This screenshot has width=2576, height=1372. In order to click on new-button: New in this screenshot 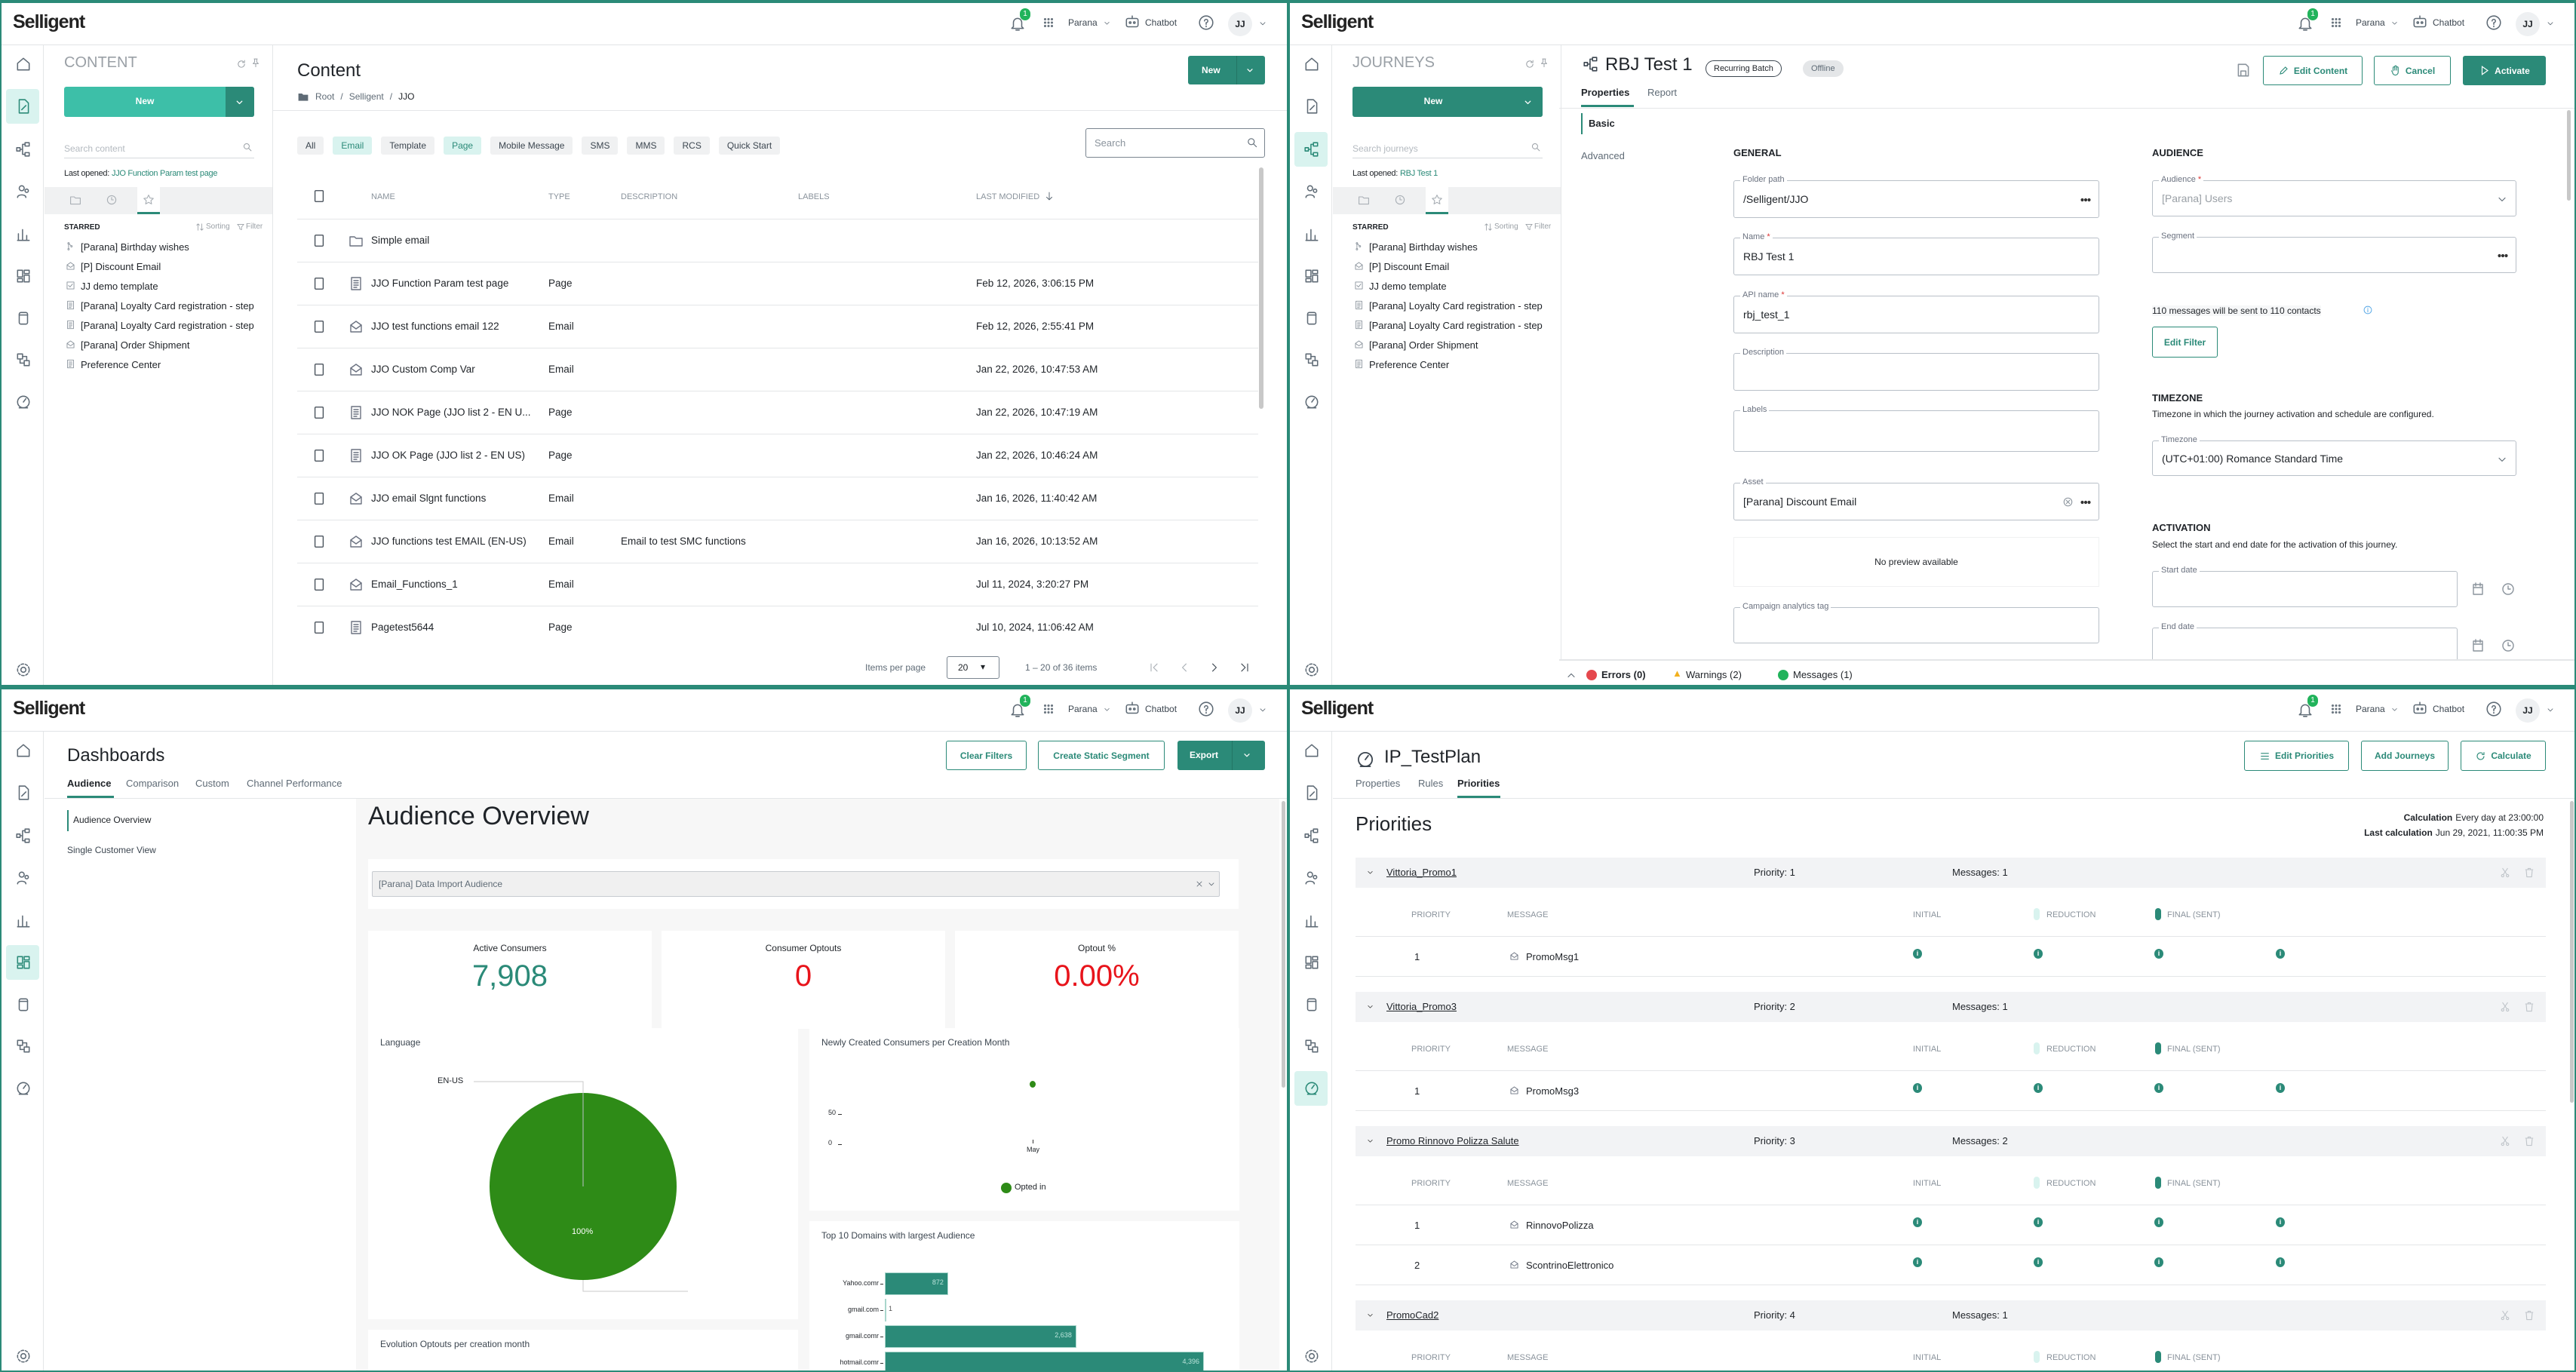, I will do `click(159, 102)`.